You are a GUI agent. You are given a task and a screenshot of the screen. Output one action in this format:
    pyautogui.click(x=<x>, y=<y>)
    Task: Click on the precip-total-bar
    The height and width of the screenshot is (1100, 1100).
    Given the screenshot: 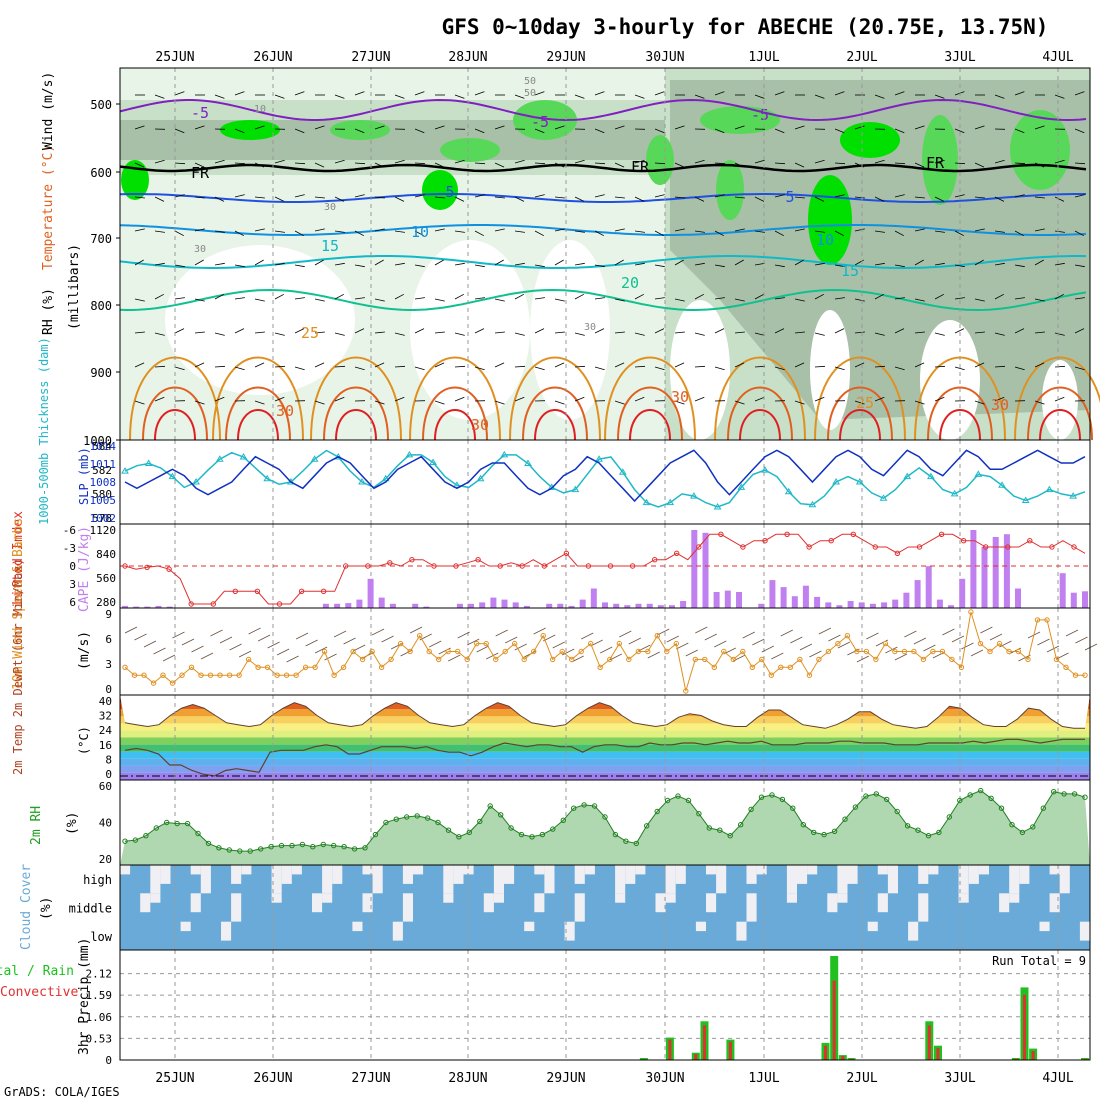 What is the action you would take?
    pyautogui.click(x=643, y=1059)
    